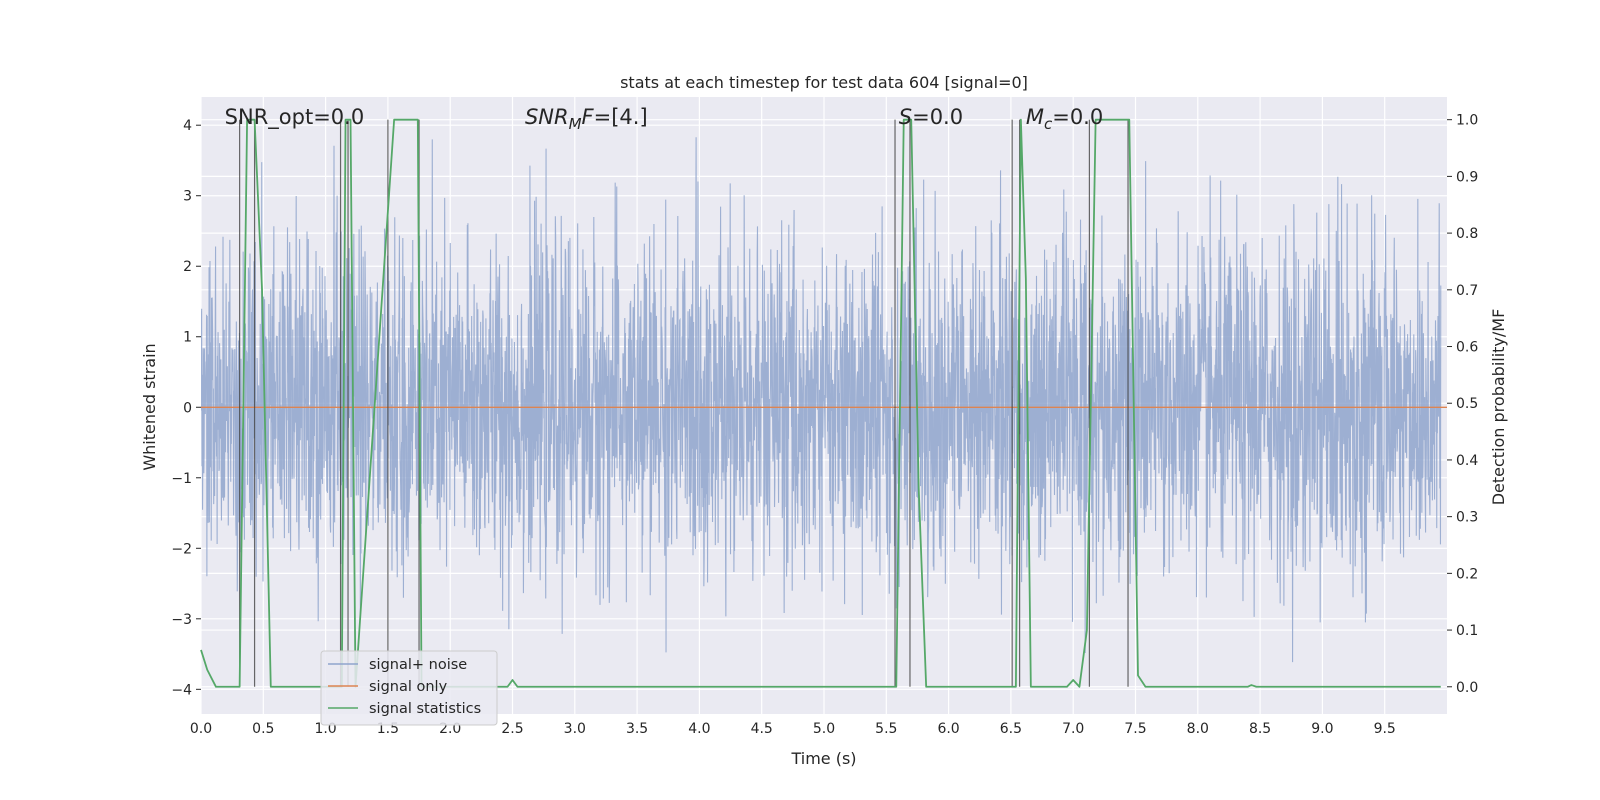 The image size is (1600, 800). I want to click on y-tick-label: 3, so click(187, 197).